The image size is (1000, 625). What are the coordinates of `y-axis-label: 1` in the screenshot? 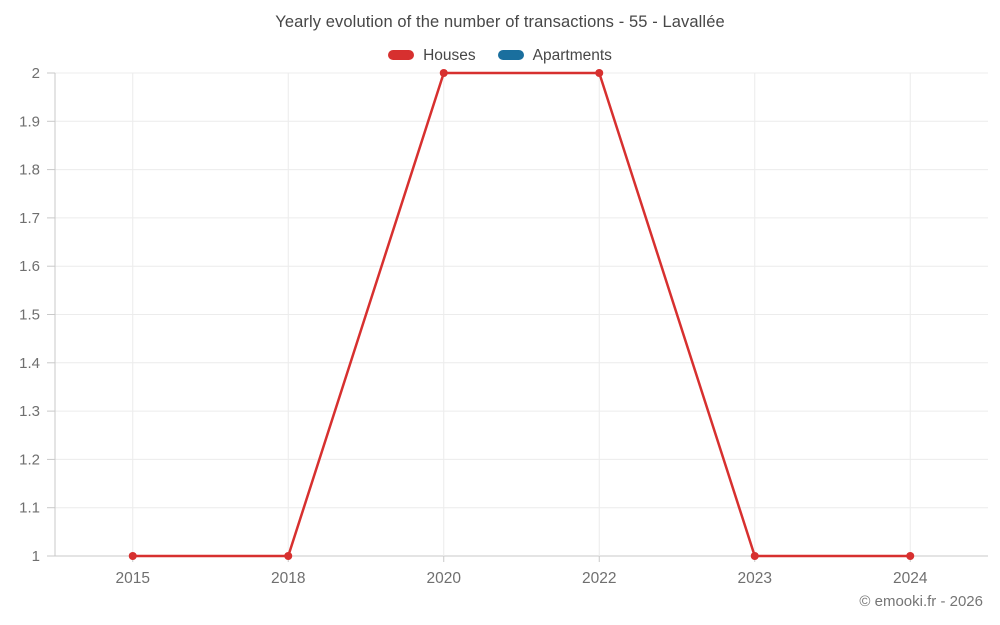 It's located at (36, 556).